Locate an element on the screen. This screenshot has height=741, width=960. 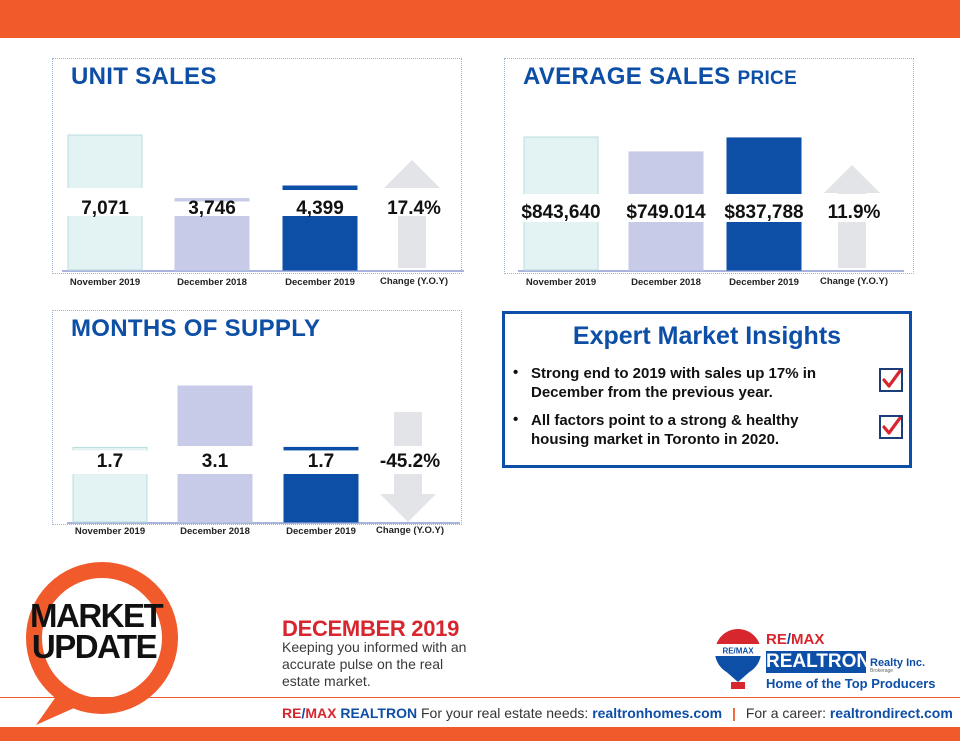
footer-remax: RE/MAX is located at coordinates (309, 713).